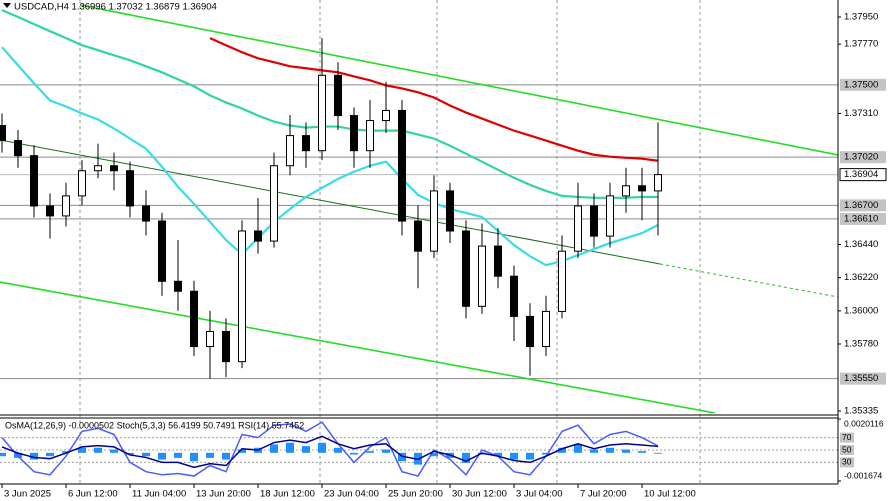  I want to click on trend-line, so click(748, 280).